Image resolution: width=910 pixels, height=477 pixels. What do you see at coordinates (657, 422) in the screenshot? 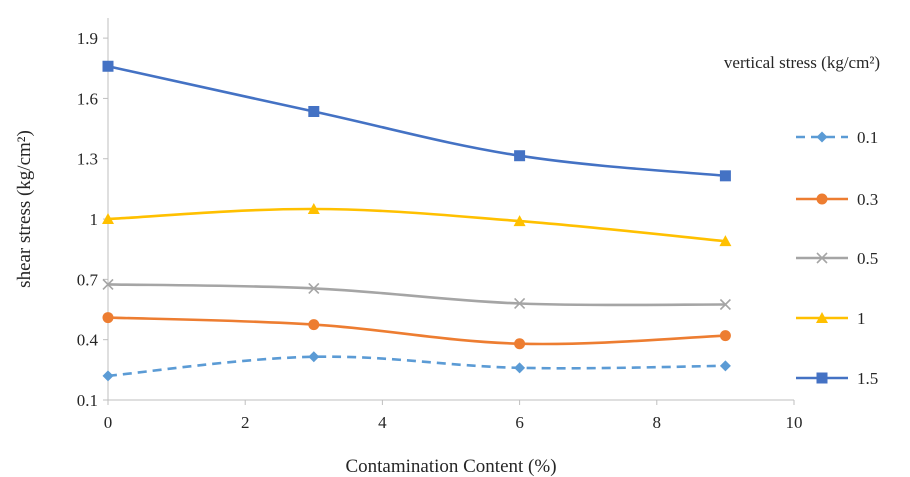
I see `x-tick-label: 8` at bounding box center [657, 422].